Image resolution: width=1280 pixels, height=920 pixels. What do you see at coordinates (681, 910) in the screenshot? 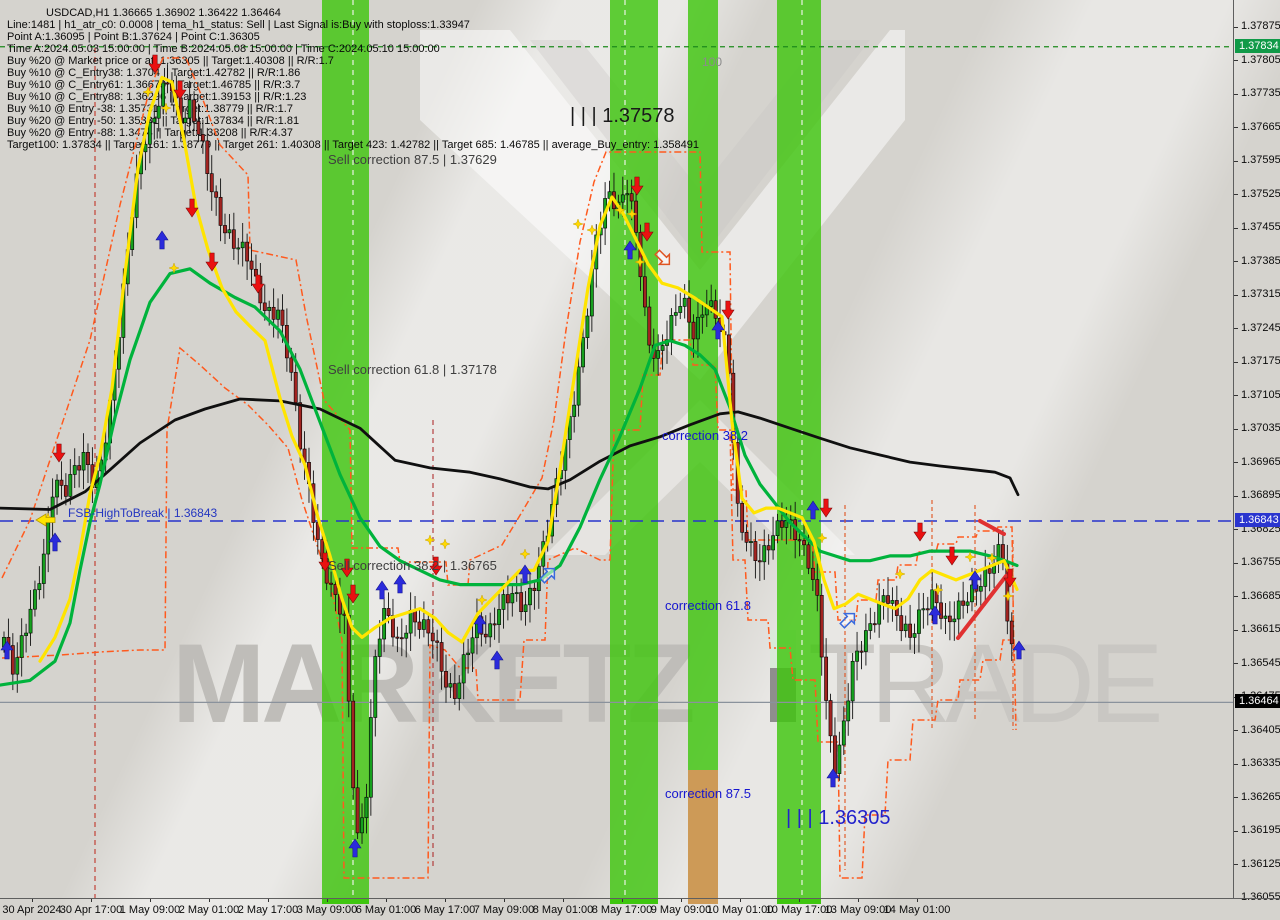
I see `time-tick-label: 9 May 09:00` at bounding box center [681, 910].